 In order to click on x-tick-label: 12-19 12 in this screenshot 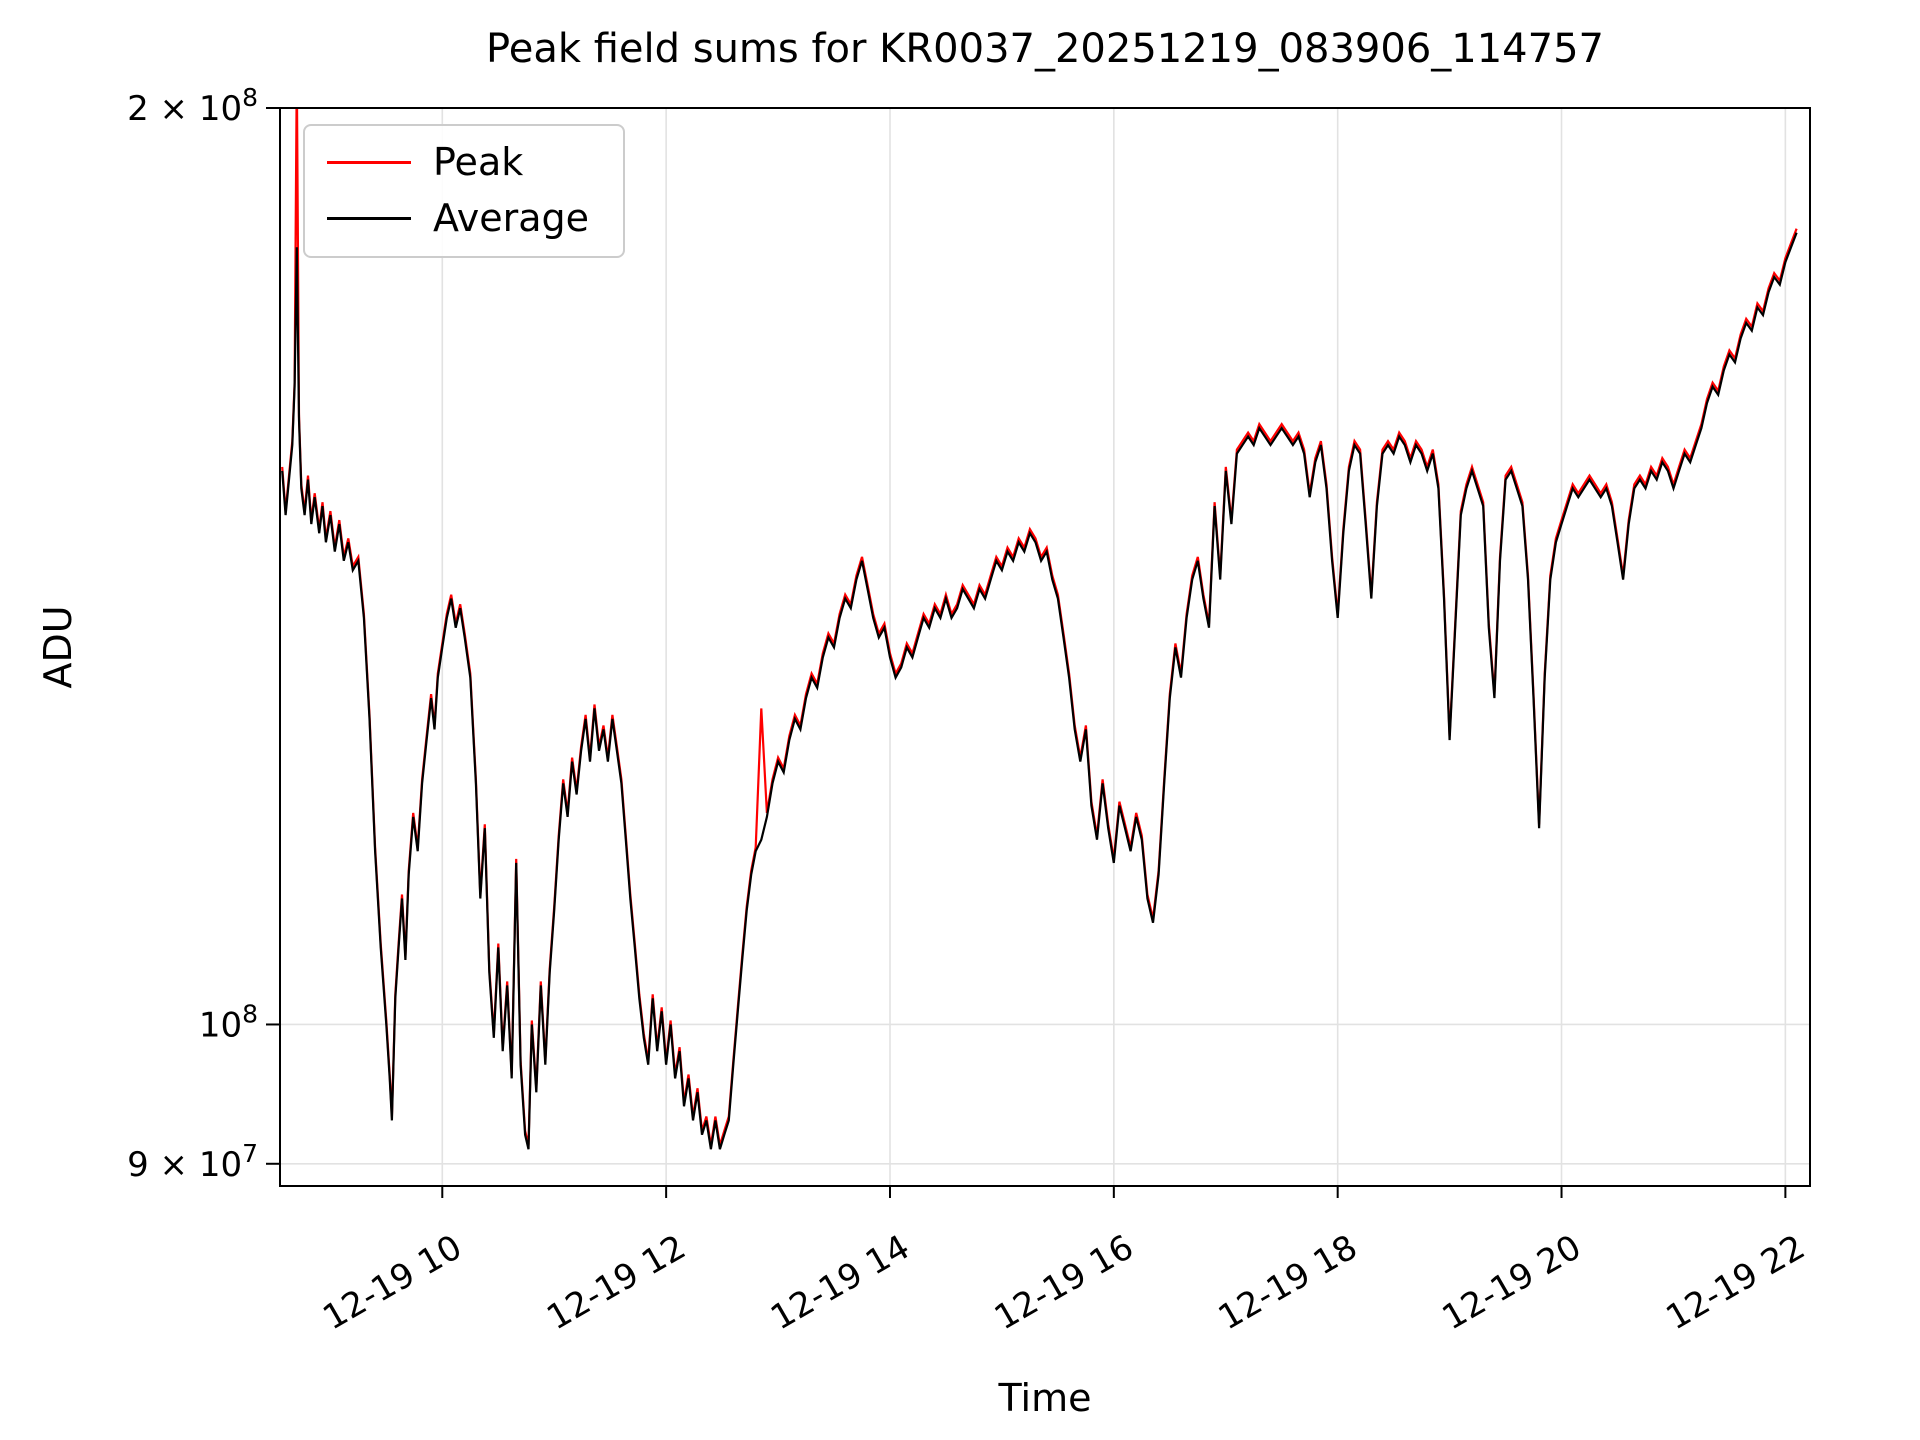, I will do `click(616, 1282)`.